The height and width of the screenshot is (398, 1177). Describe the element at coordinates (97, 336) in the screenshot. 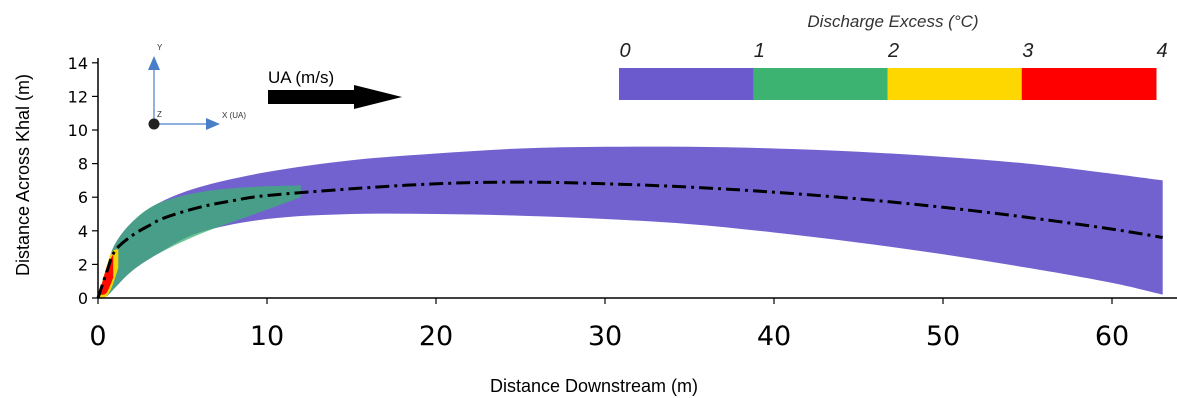

I see `x-tick-label: 0` at that location.